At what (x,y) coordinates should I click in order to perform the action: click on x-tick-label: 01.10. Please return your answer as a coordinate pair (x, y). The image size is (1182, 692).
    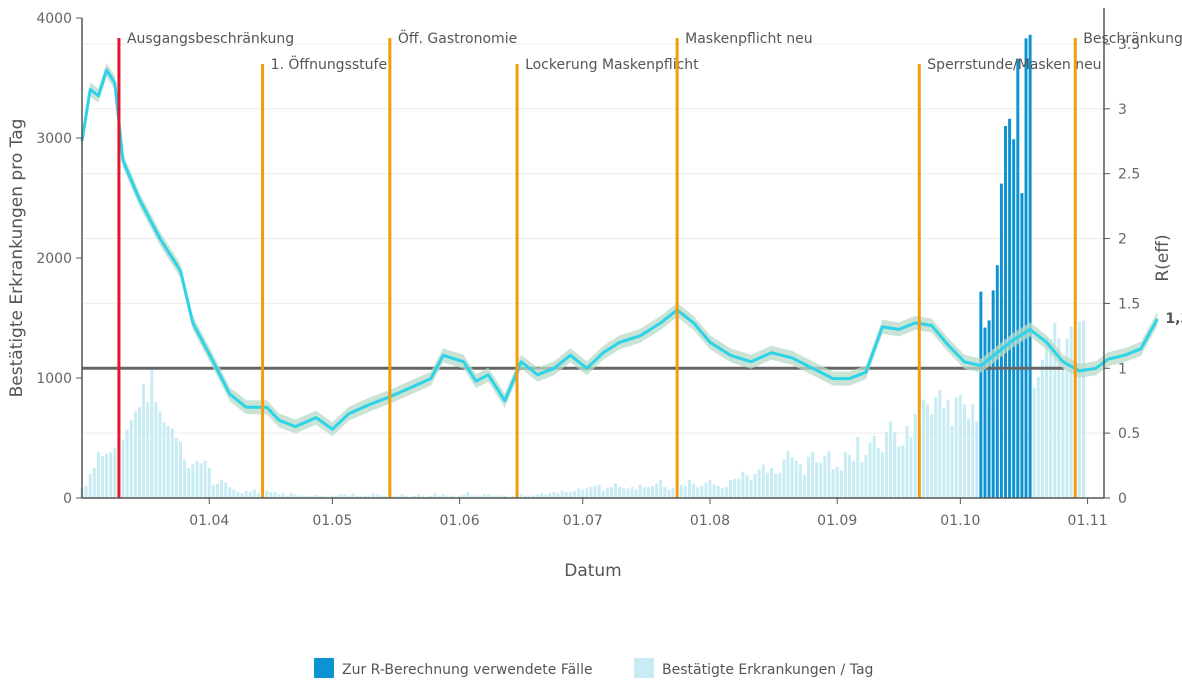
    Looking at the image, I should click on (960, 521).